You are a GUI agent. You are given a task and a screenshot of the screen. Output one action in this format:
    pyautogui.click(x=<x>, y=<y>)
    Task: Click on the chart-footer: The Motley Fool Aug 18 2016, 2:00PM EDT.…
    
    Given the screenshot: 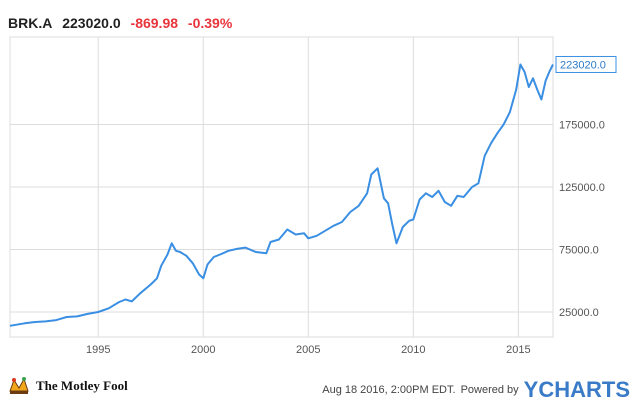 What is the action you would take?
    pyautogui.click(x=320, y=390)
    